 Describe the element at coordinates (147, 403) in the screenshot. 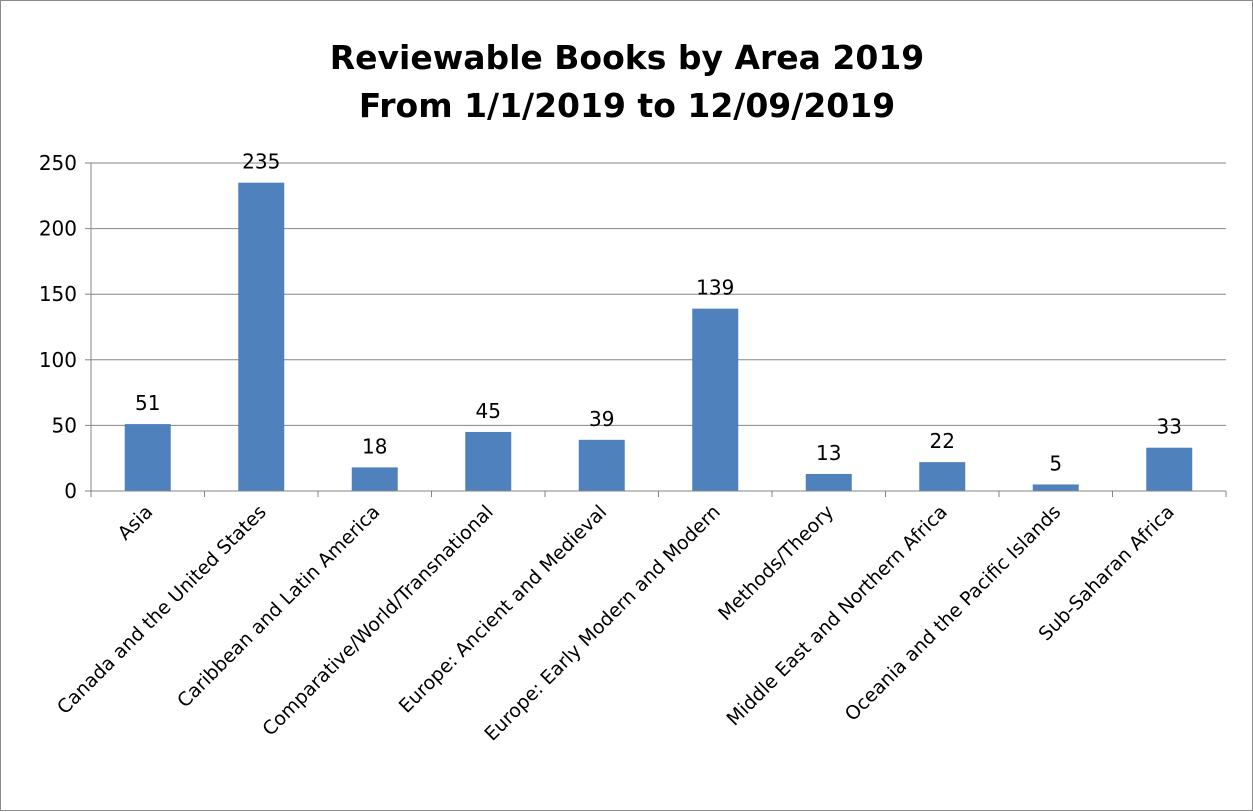

I see `data-label: 51` at that location.